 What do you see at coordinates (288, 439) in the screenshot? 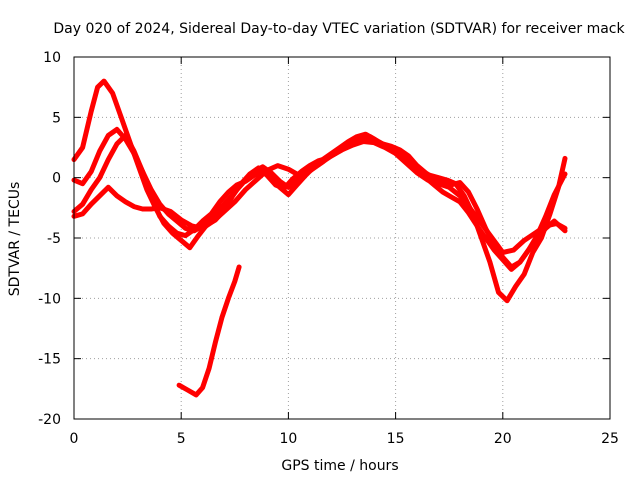
I see `x-tick-label: 10` at bounding box center [288, 439].